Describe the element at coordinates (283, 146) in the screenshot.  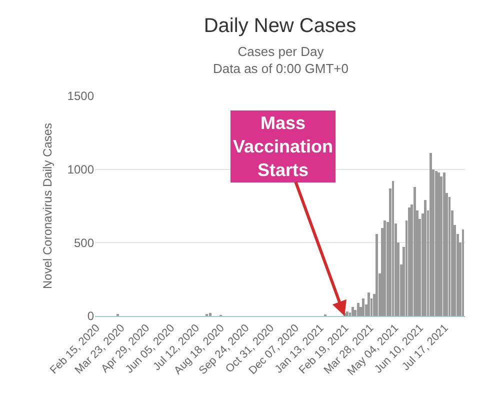
I see `annotation: Mass Vaccination Starts` at that location.